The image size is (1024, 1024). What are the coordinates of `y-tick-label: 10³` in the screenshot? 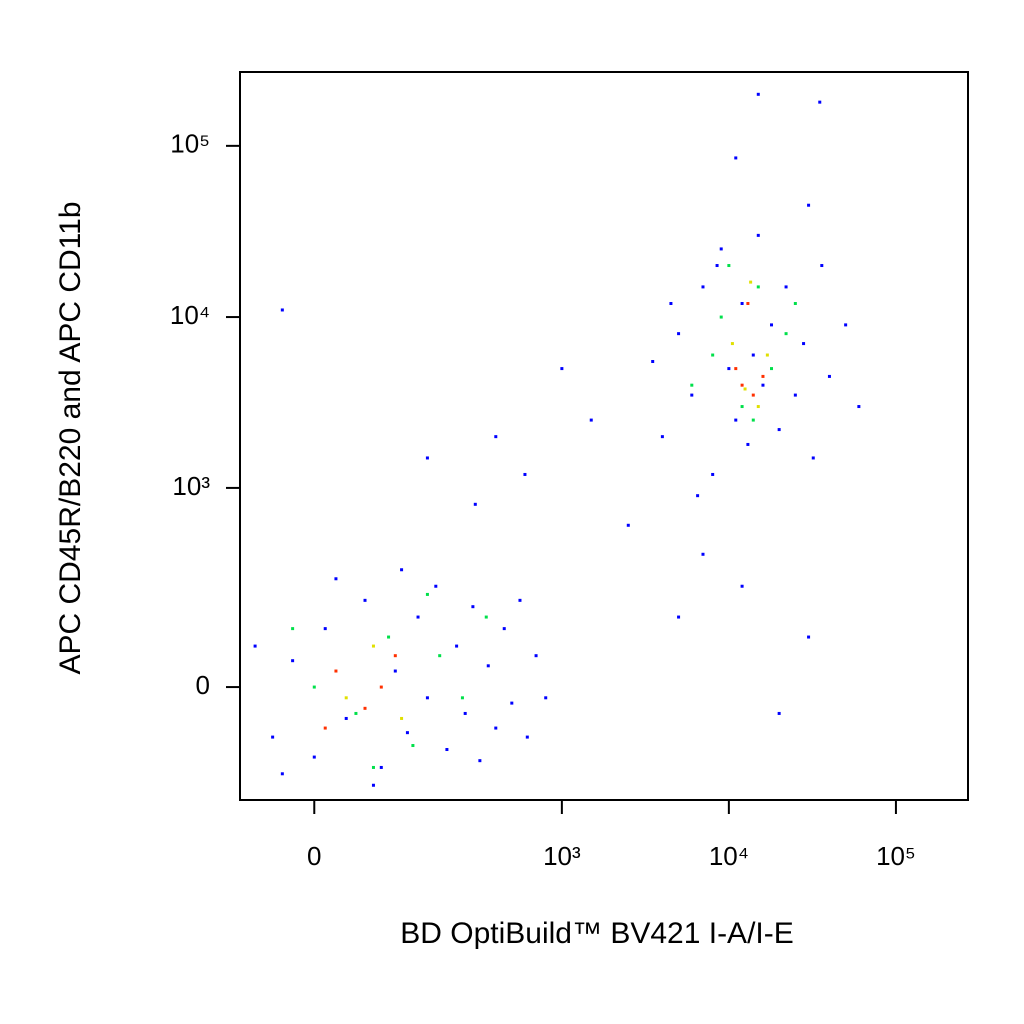 It's located at (191, 486).